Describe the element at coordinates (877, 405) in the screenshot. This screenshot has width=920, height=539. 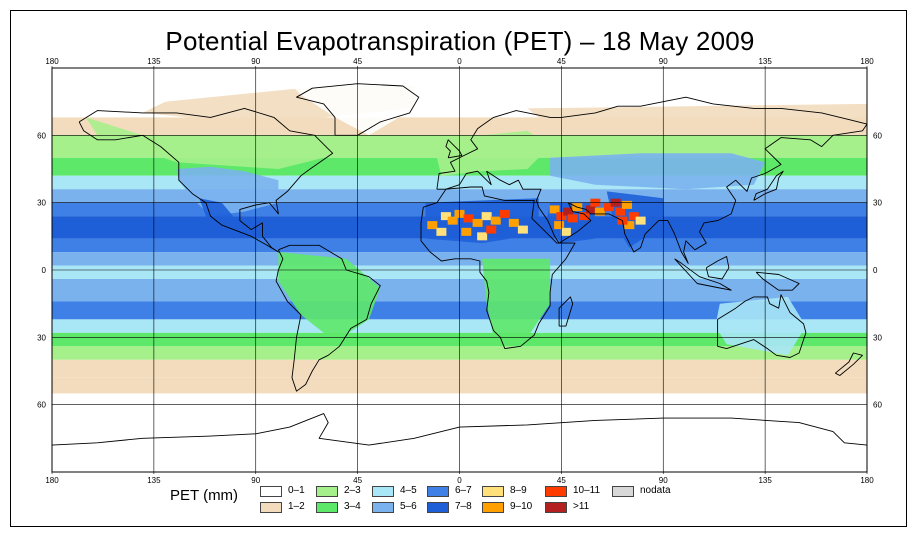
I see `lat-label-right--60: 60` at that location.